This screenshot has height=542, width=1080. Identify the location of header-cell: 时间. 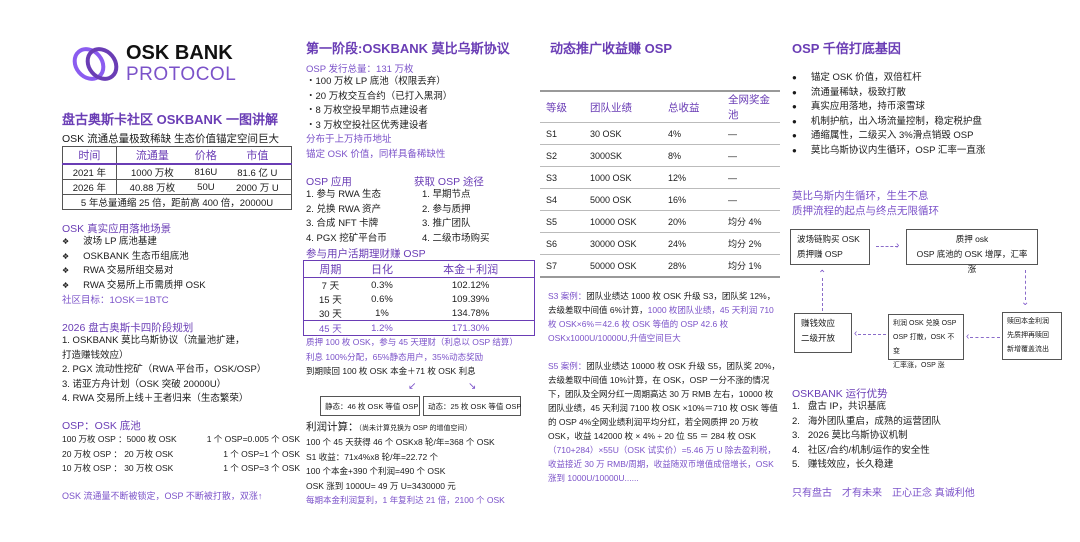
(89, 155).